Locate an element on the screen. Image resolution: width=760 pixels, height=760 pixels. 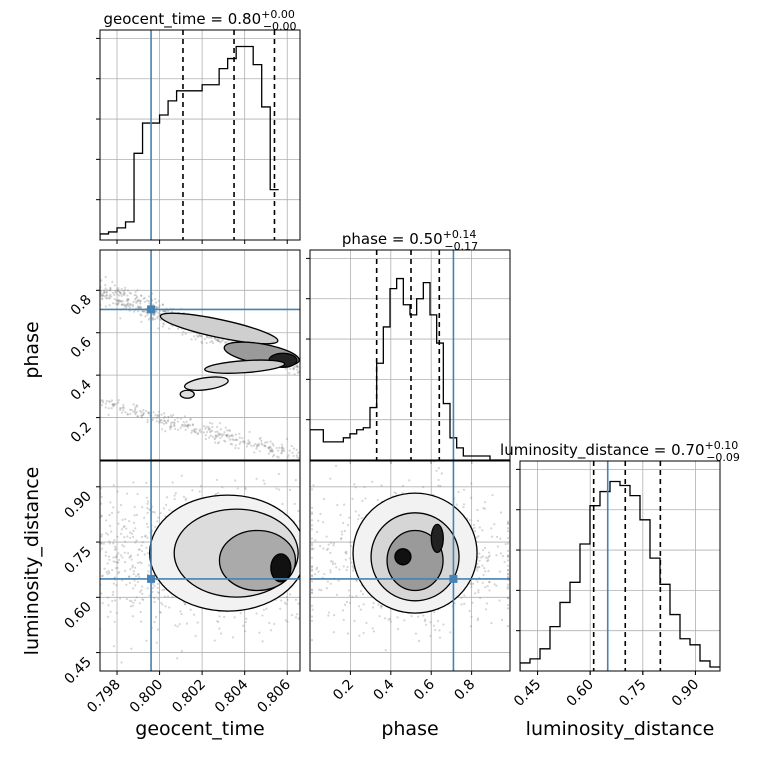
title-minus-1: −0.17 is located at coordinates (461, 246).